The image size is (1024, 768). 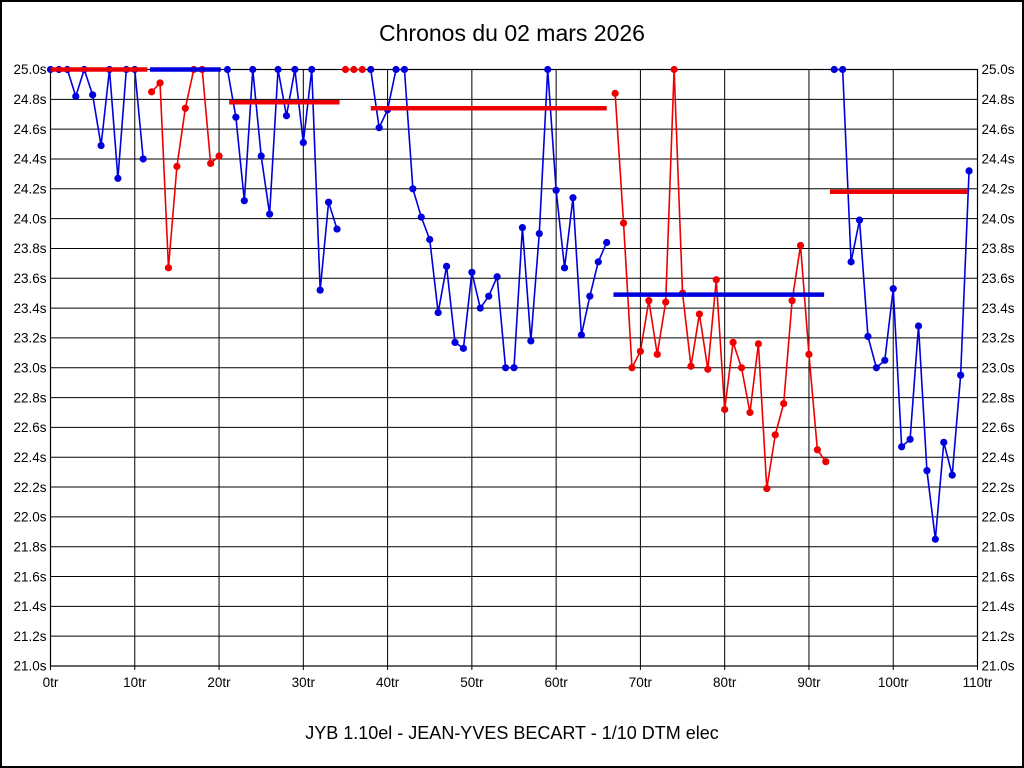 What do you see at coordinates (29, 397) in the screenshot?
I see `y-tick-label-left: 22.8s` at bounding box center [29, 397].